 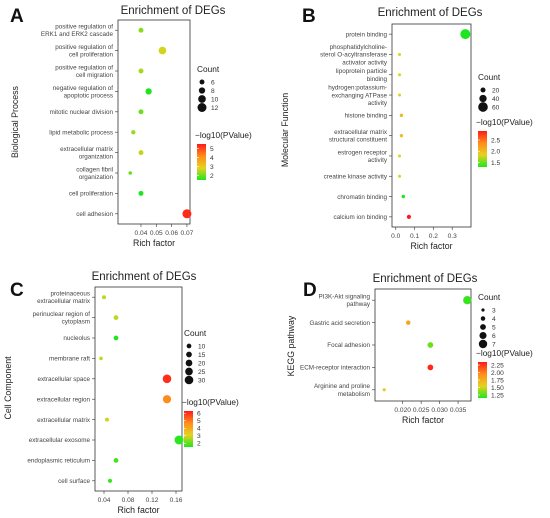 I want to click on category-label: cell proliferation, so click(x=91, y=55).